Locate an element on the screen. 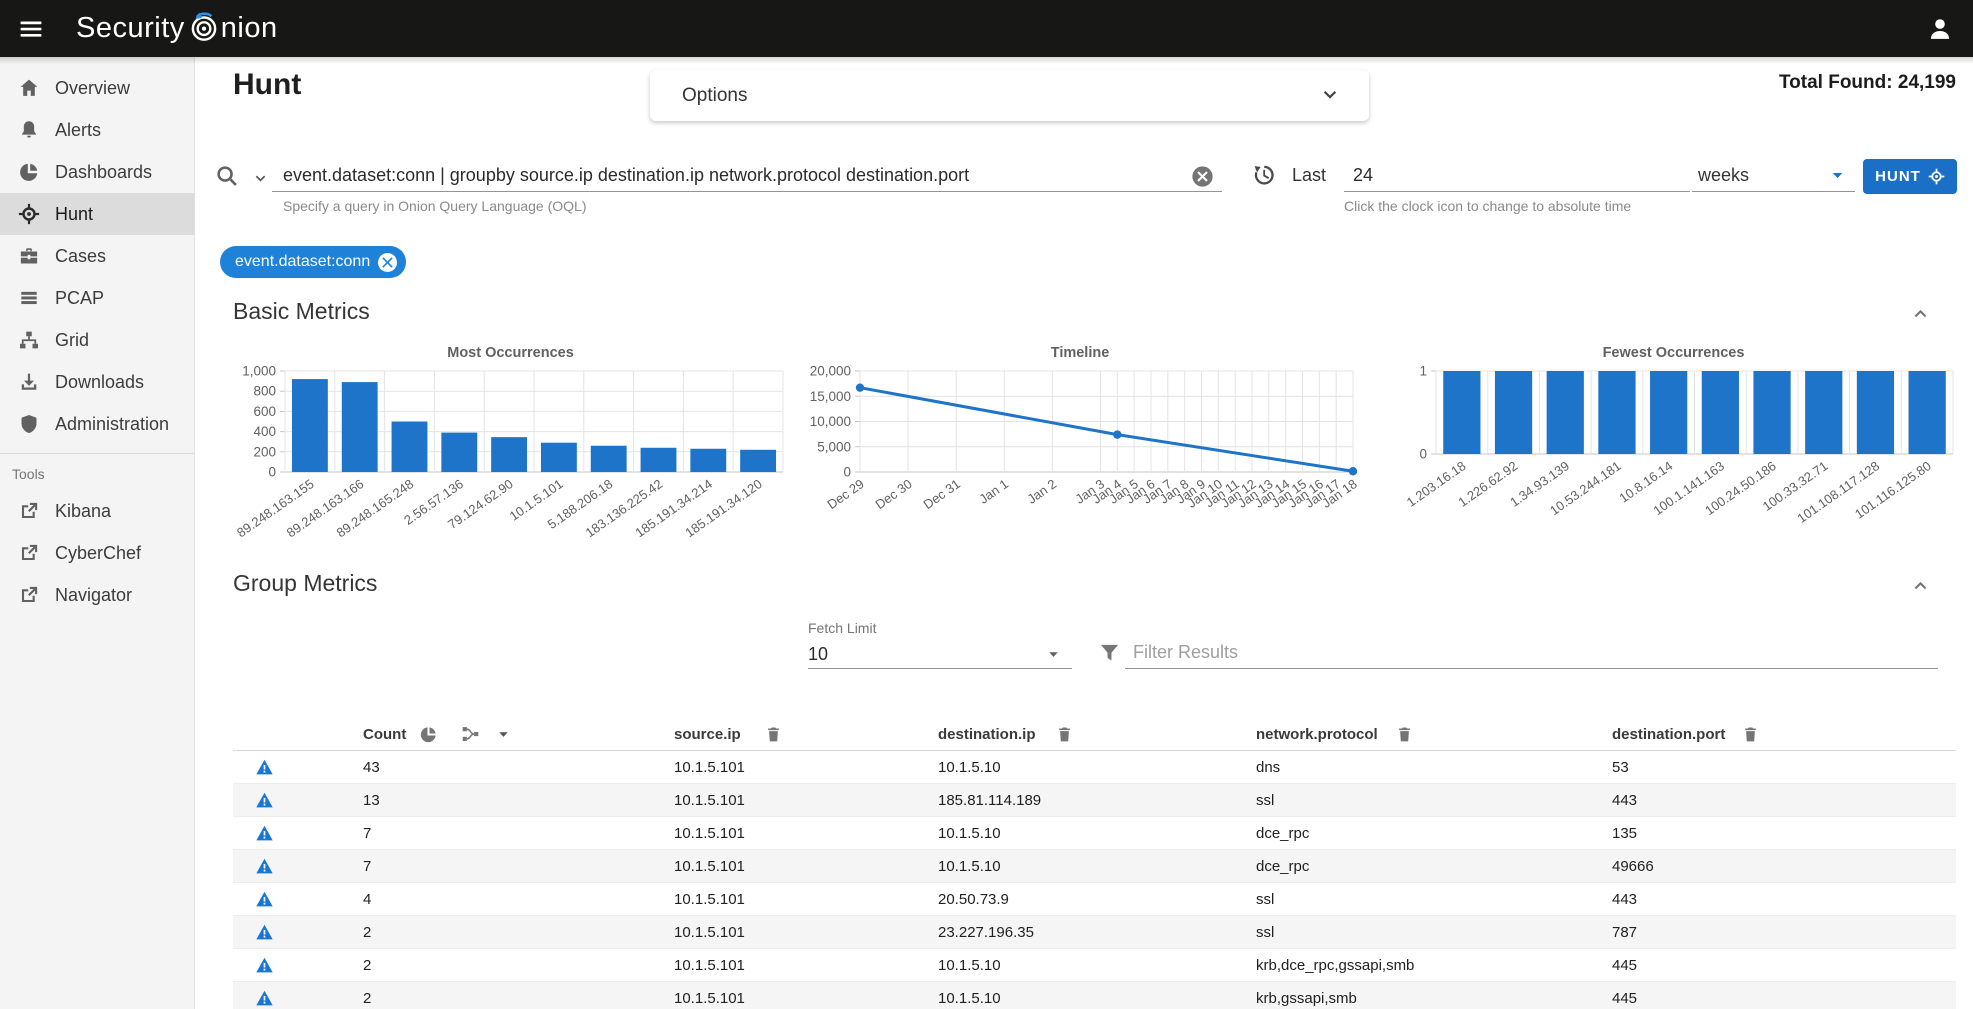 This screenshot has height=1009, width=1973. sidebar-item-alerts: Alerts is located at coordinates (97, 130).